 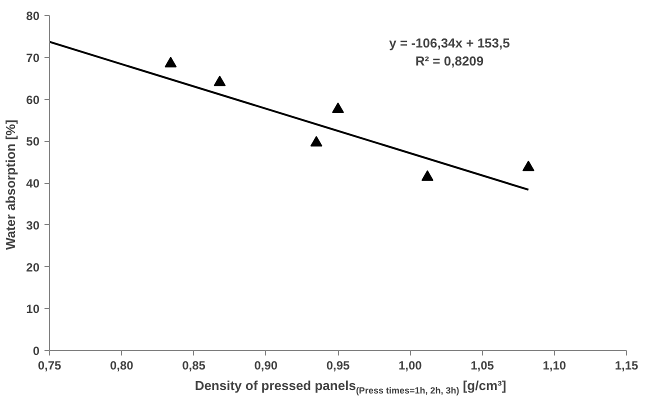 What do you see at coordinates (50, 365) in the screenshot?
I see `x-tick-label: 0,75` at bounding box center [50, 365].